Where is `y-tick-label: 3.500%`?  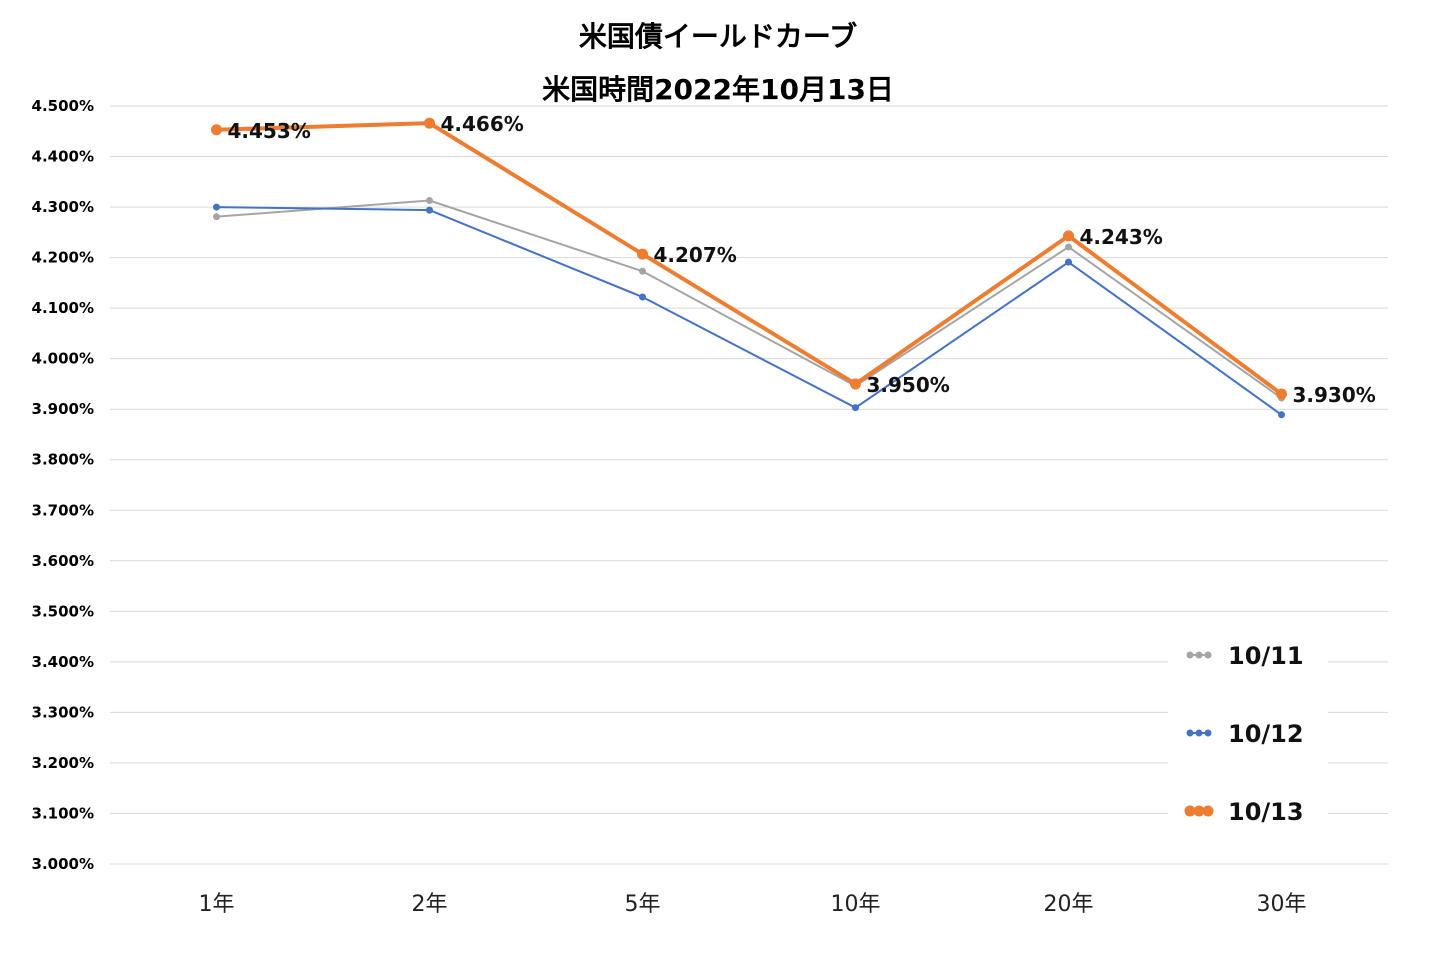 y-tick-label: 3.500% is located at coordinates (63, 611).